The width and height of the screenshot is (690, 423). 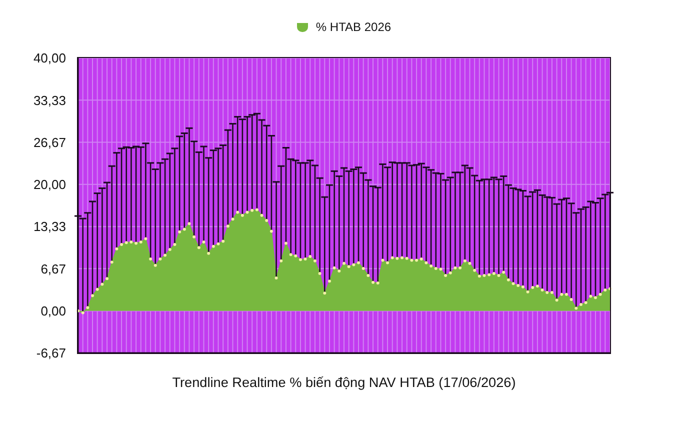 I want to click on y-tick-label: 20,00, so click(x=49, y=184).